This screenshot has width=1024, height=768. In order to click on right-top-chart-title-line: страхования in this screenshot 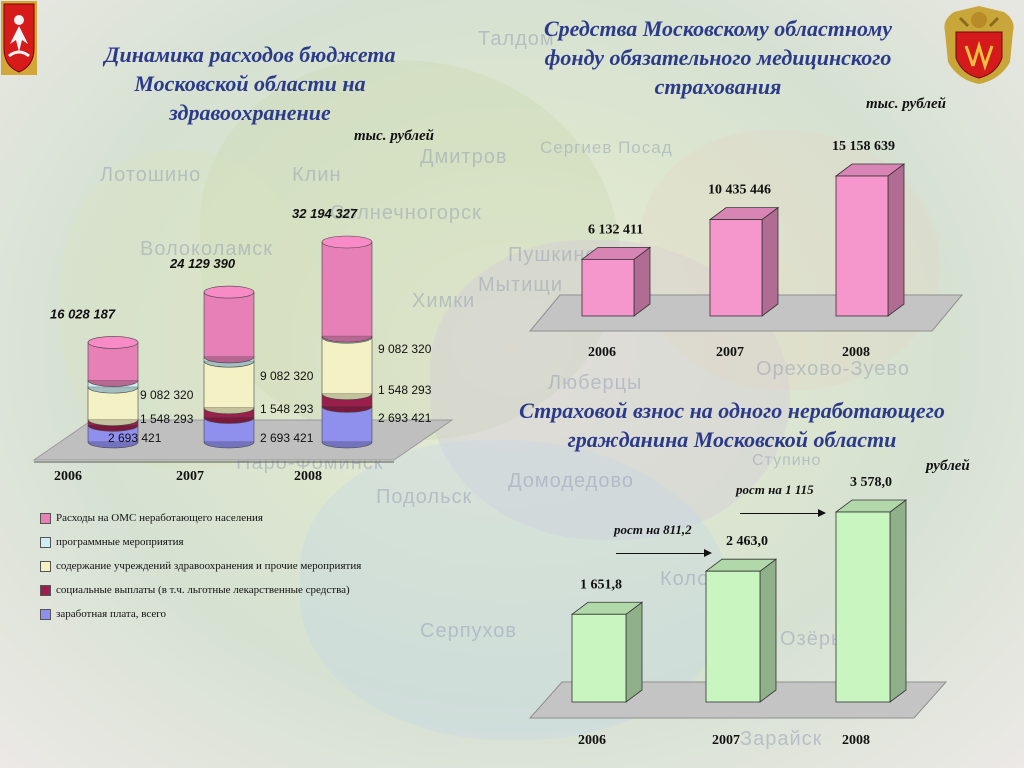, I will do `click(718, 86)`.